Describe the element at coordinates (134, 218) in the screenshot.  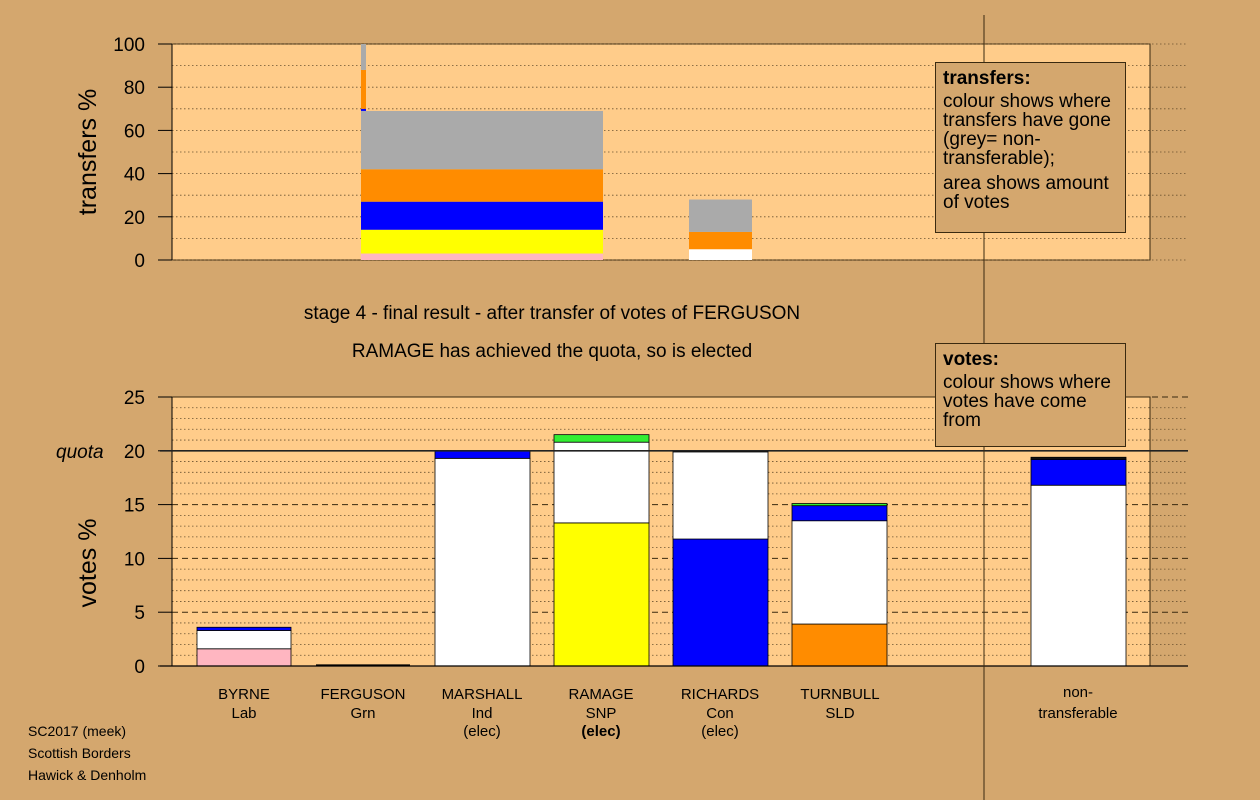
I see `transfers-ytick-label: 20` at that location.